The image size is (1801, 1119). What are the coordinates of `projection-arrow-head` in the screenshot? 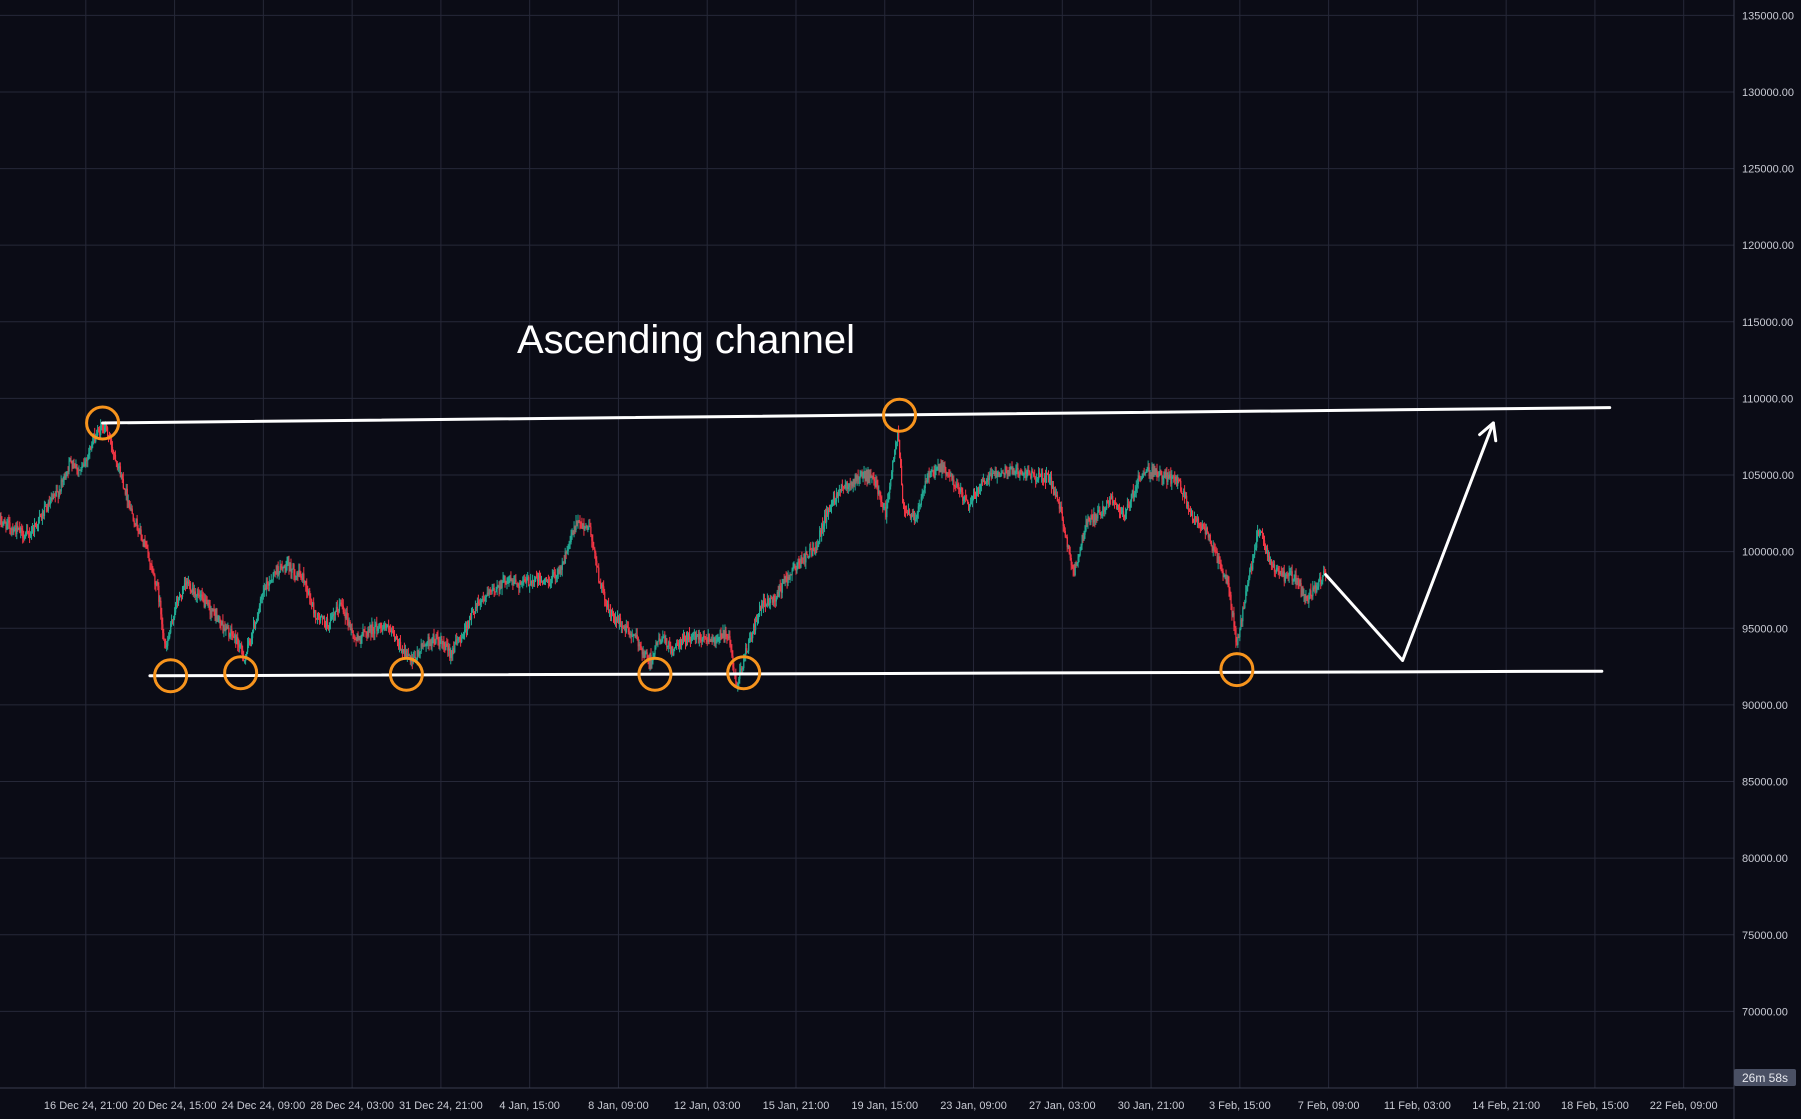 It's located at (1488, 432).